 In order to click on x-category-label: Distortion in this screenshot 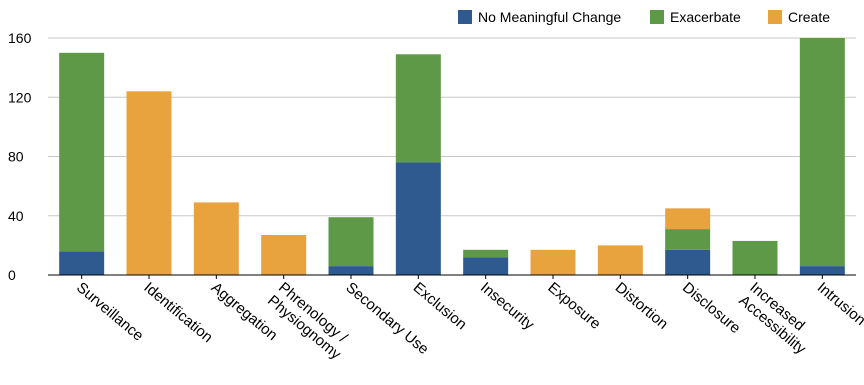, I will do `click(641, 306)`.